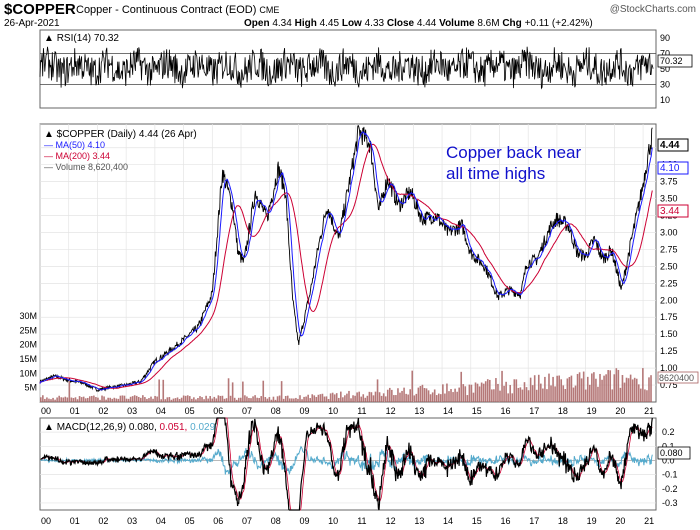 The image size is (700, 530). I want to click on x-tick-label: 02, so click(103, 411).